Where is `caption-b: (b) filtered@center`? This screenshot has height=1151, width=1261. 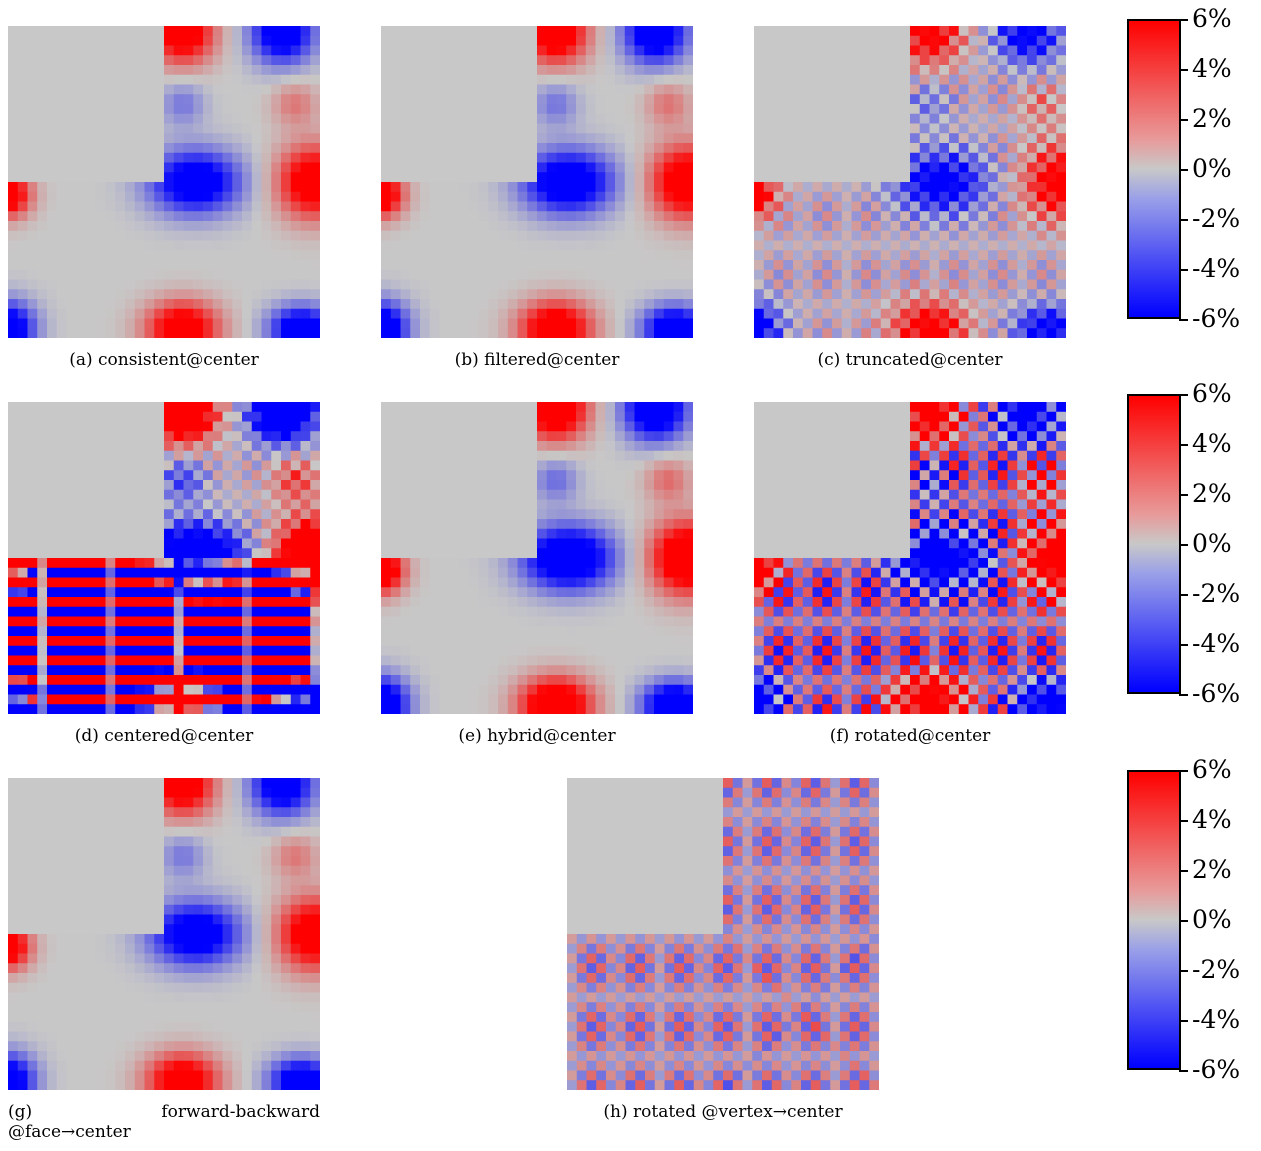 caption-b: (b) filtered@center is located at coordinates (537, 360).